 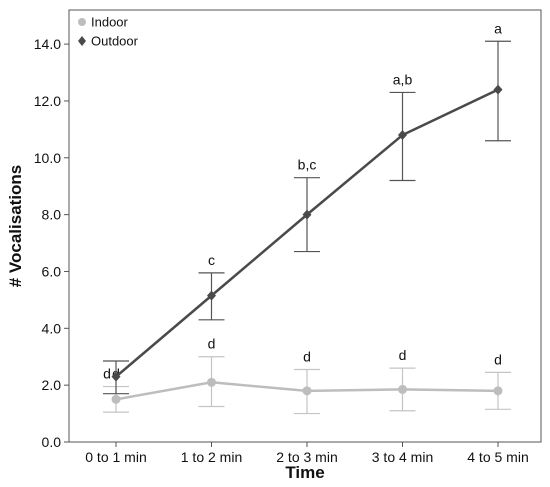 I want to click on y-tick-label: 6.0, so click(x=52, y=271).